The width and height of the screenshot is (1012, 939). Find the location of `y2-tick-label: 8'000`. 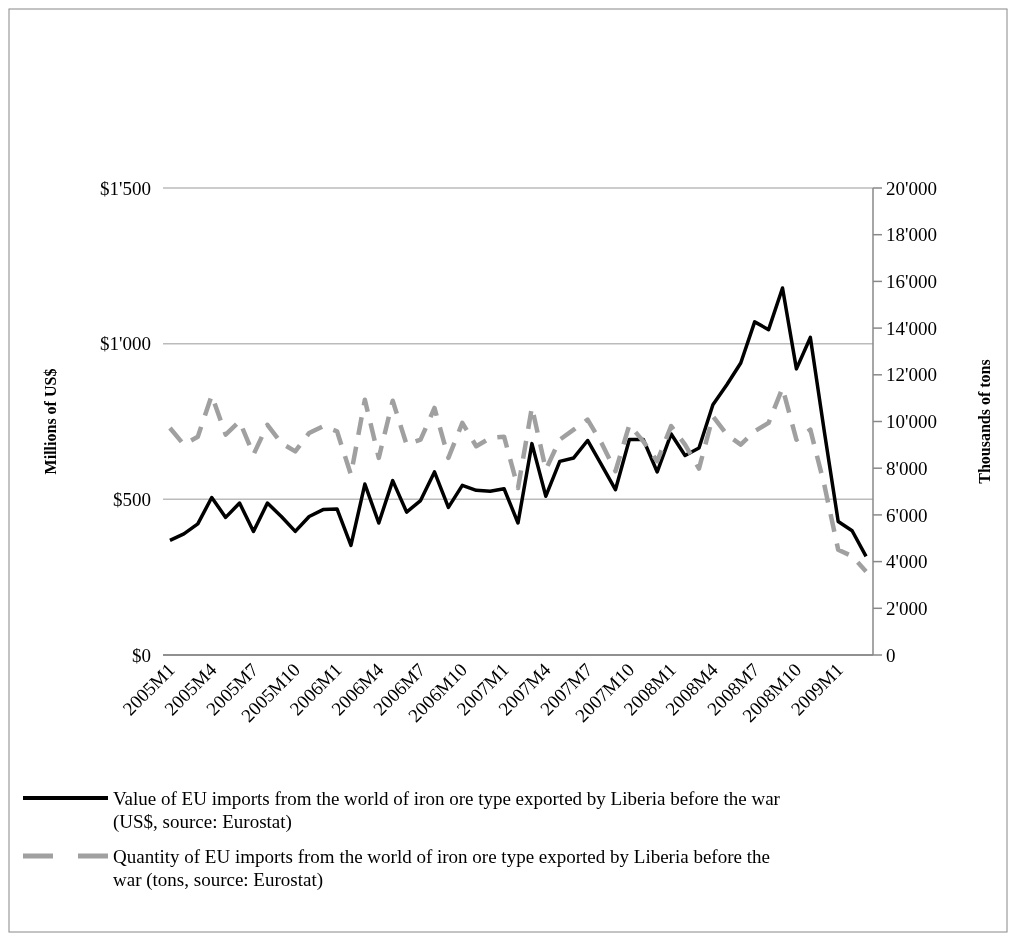

y2-tick-label: 8'000 is located at coordinates (907, 468).